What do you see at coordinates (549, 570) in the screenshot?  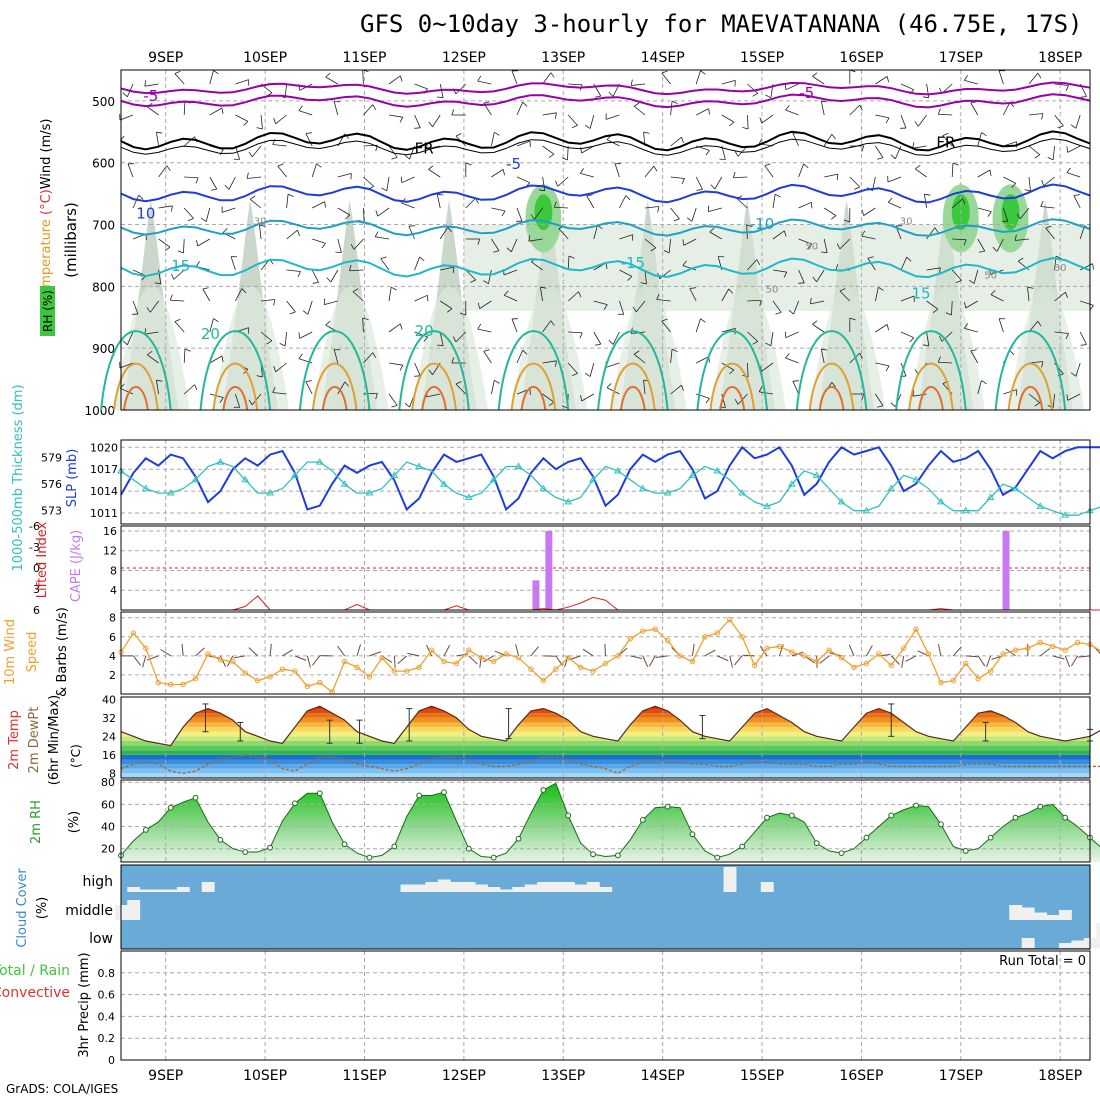 I see `cape-bar` at bounding box center [549, 570].